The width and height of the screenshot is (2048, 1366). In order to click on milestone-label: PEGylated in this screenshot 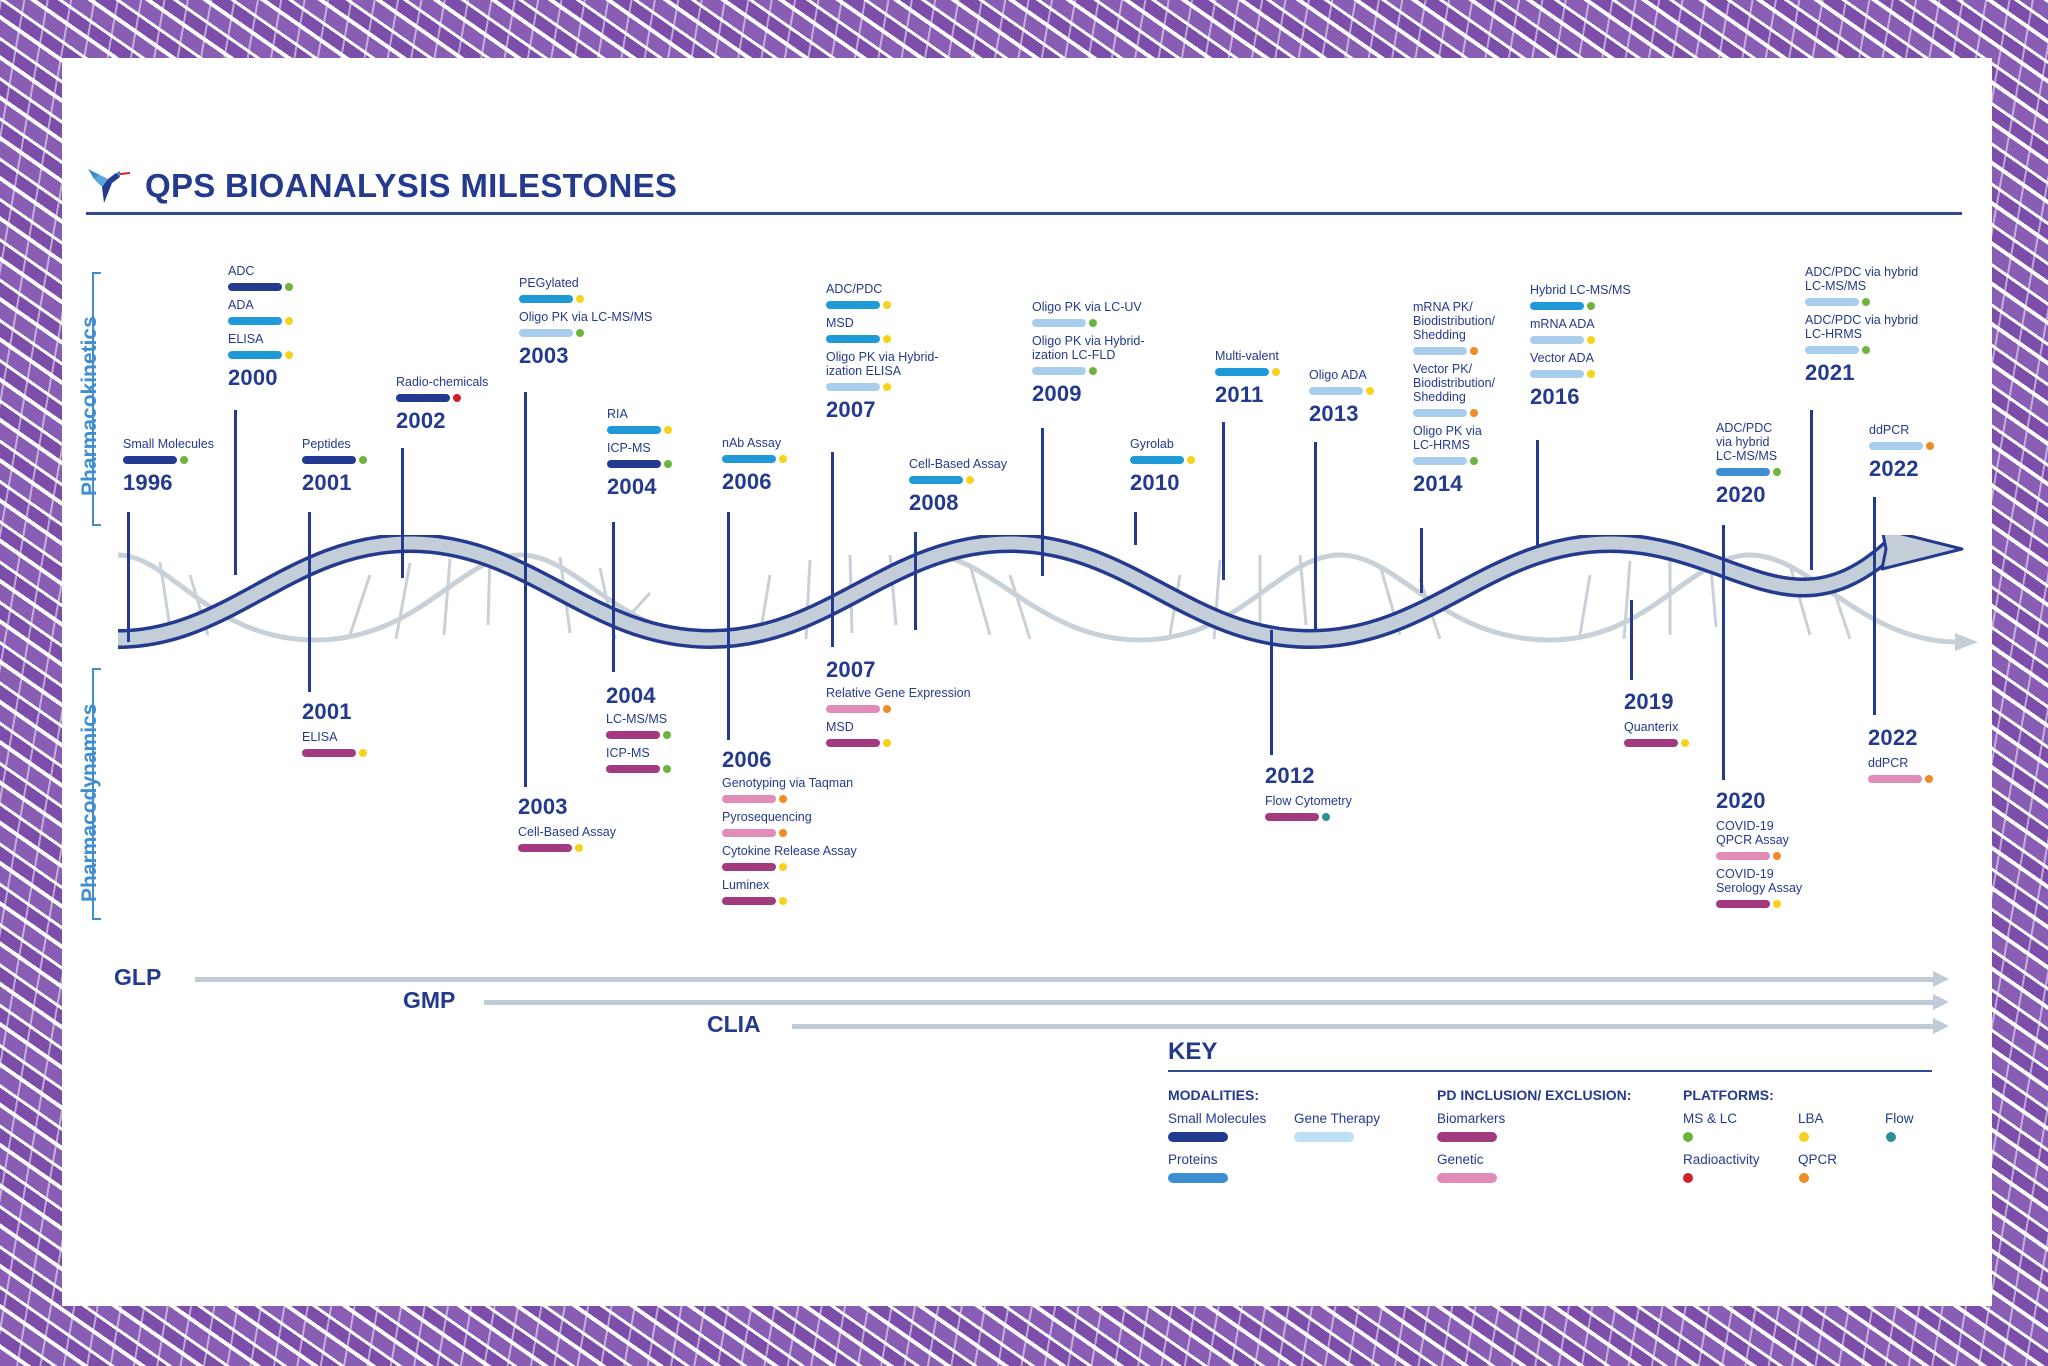, I will do `click(549, 283)`.